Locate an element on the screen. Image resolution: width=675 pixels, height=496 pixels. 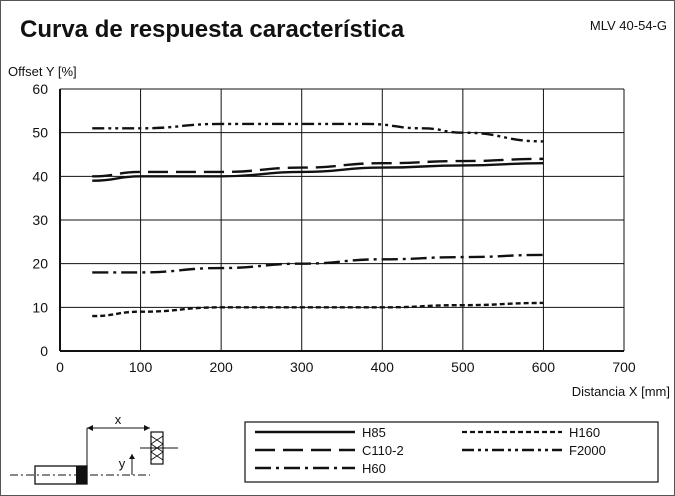
y-axis-label: Offset Y [%] is located at coordinates (42, 71).